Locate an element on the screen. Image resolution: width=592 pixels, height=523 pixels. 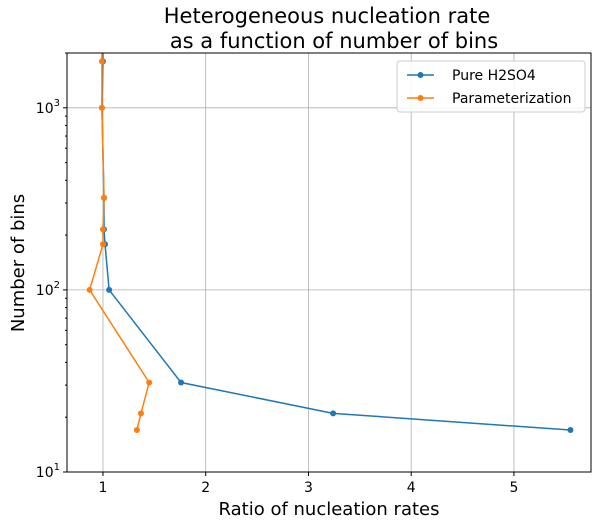
legend-label: Parameterization is located at coordinates (511, 99).